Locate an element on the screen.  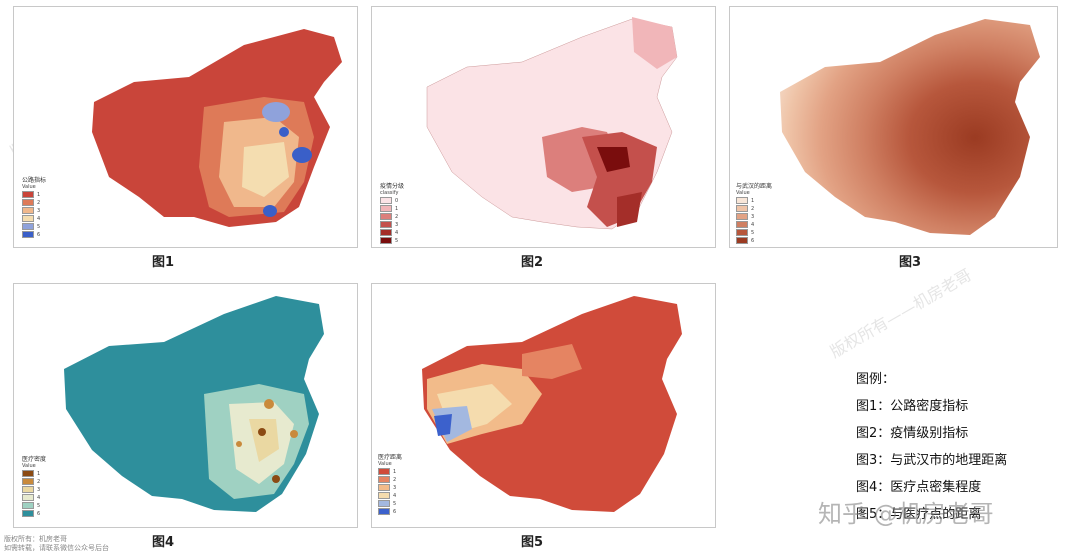
legend-title: 疫情分级 is located at coordinates (392, 186).